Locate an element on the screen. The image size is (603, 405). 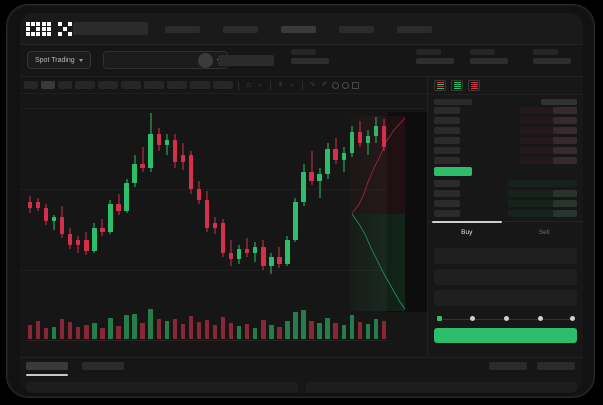
order-total-field is located at coordinates (505, 298).